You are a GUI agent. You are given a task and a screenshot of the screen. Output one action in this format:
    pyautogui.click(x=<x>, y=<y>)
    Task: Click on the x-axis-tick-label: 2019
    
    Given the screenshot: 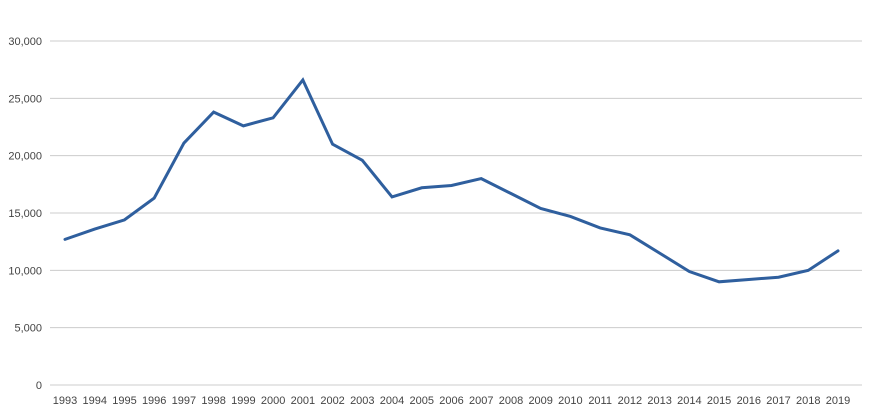 What is the action you would take?
    pyautogui.click(x=838, y=401)
    